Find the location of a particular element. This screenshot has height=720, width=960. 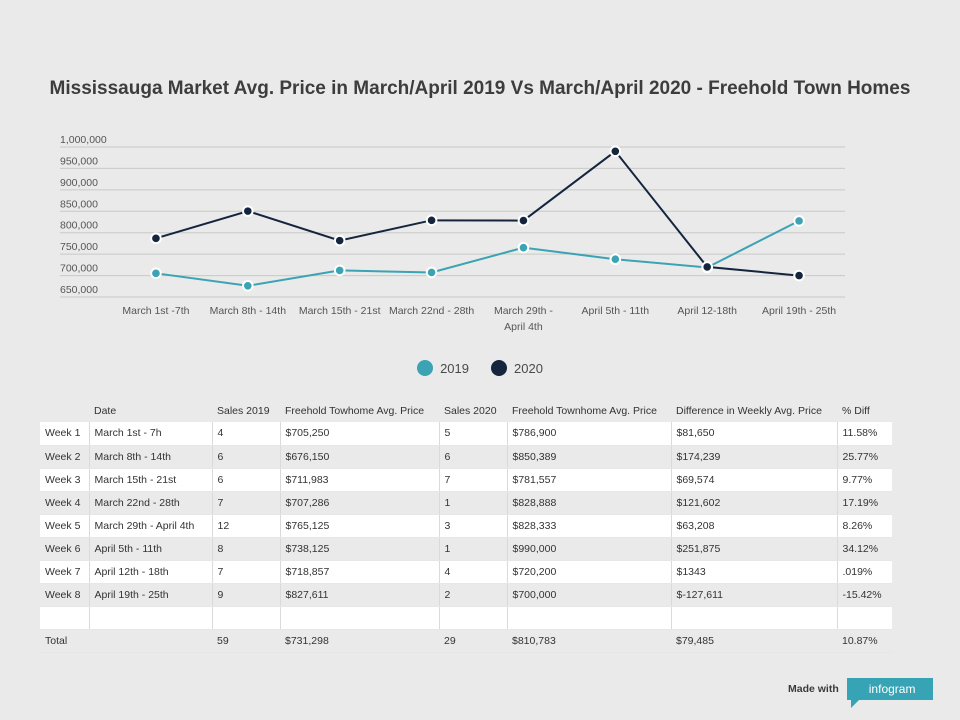

table-cell: $251,875 is located at coordinates (754, 549).